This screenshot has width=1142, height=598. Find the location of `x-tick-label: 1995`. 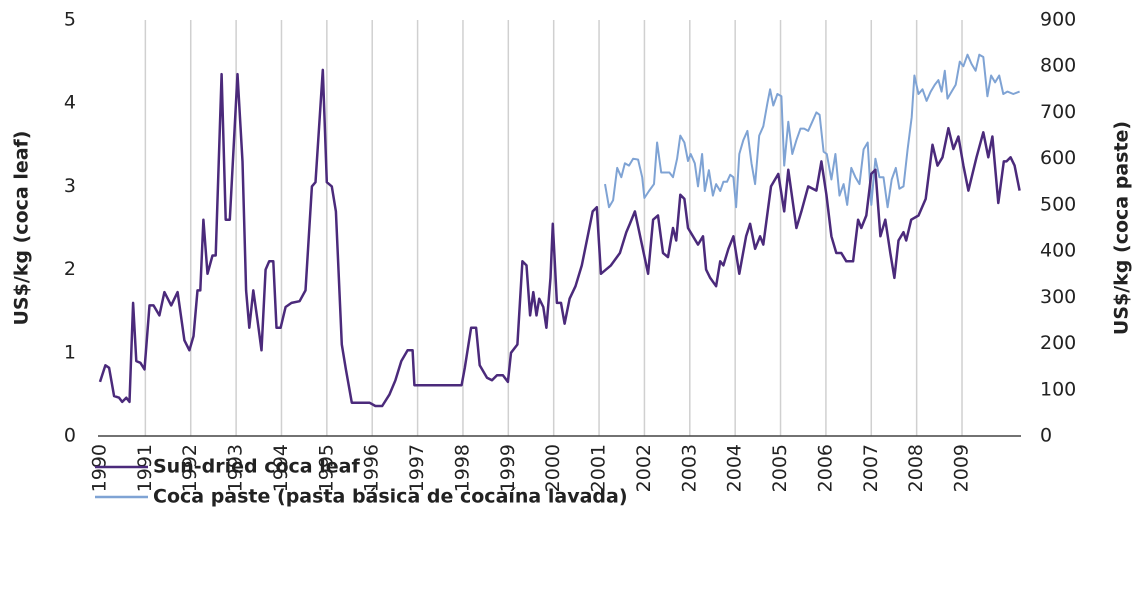

x-tick-label: 1995 is located at coordinates (326, 468).